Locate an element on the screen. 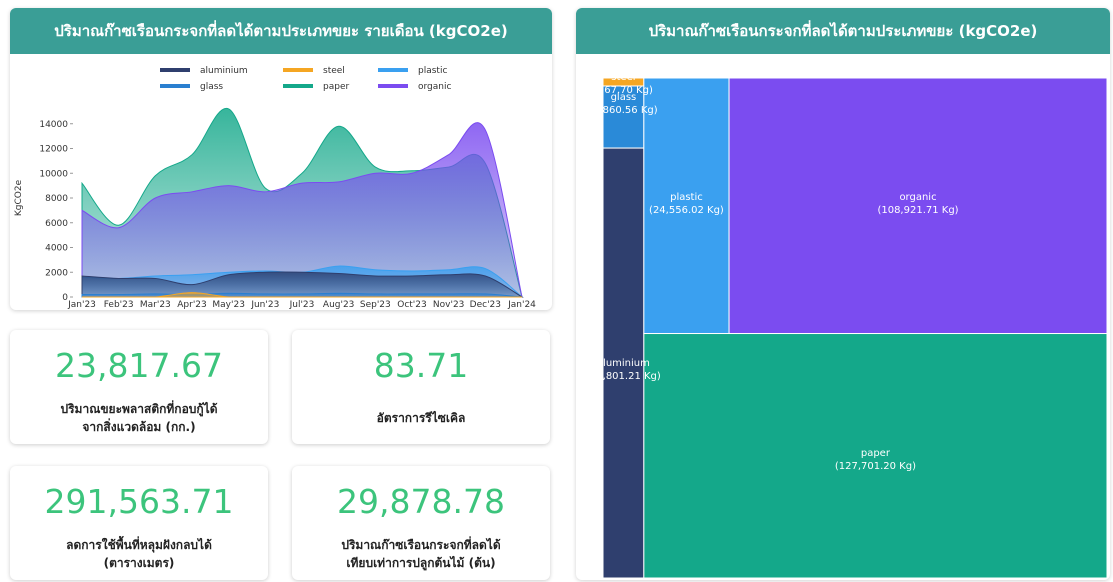 The width and height of the screenshot is (1113, 582). tile-label: steel is located at coordinates (623, 77).